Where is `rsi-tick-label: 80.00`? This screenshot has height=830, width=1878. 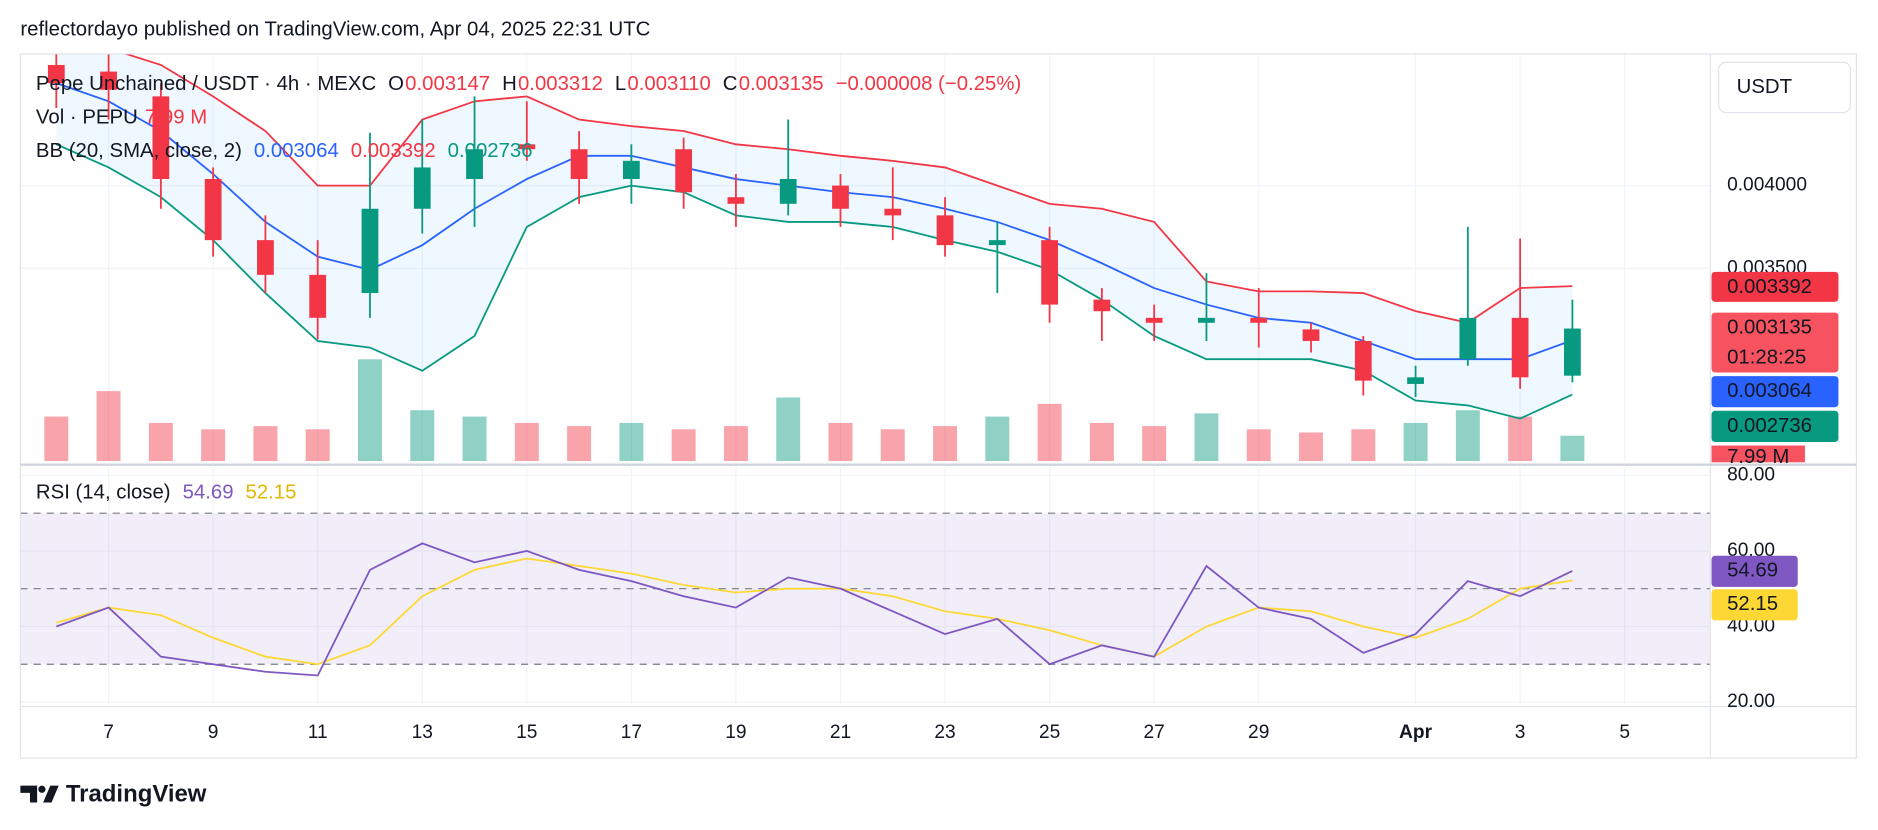 rsi-tick-label: 80.00 is located at coordinates (1751, 474).